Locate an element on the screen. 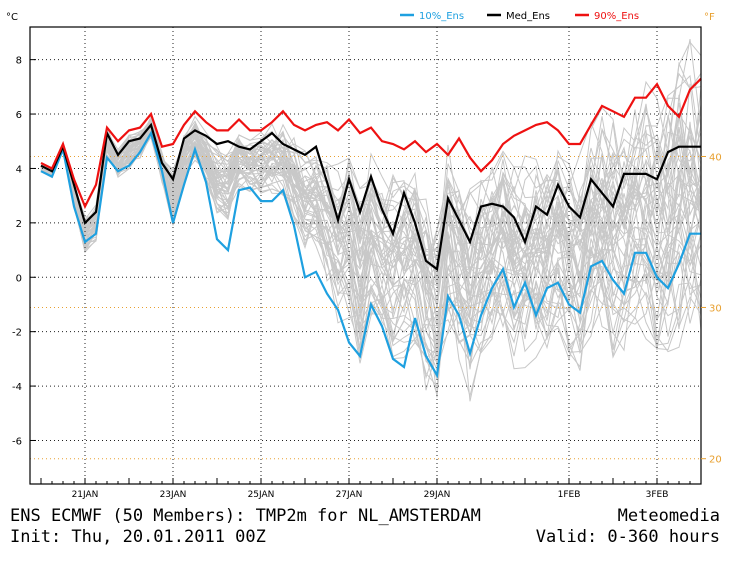 This screenshot has height=570, width=732. legend-label: Med_Ens is located at coordinates (528, 16).